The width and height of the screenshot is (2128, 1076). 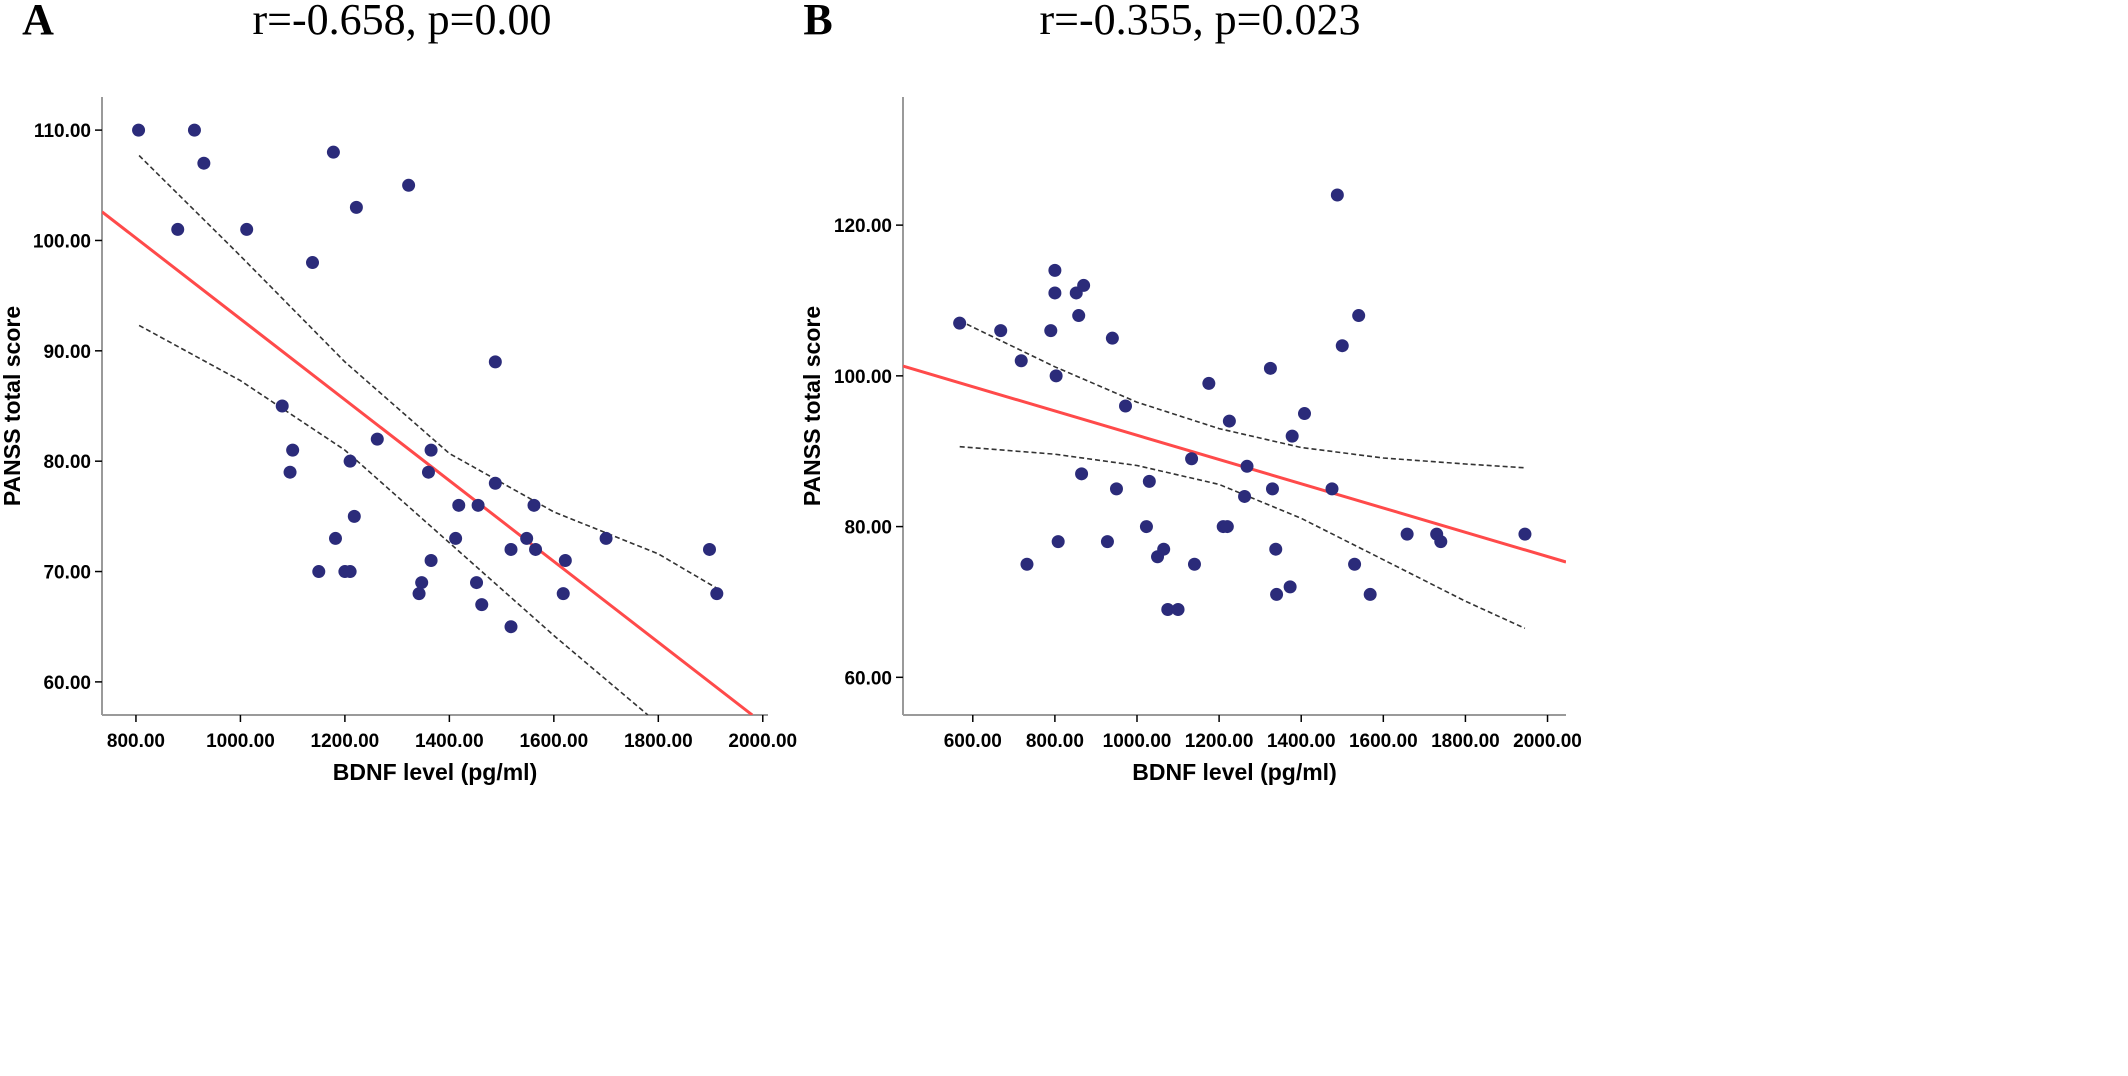 What do you see at coordinates (1383, 741) in the screenshot?
I see `panel-b-x-tick-label: 1600.00` at bounding box center [1383, 741].